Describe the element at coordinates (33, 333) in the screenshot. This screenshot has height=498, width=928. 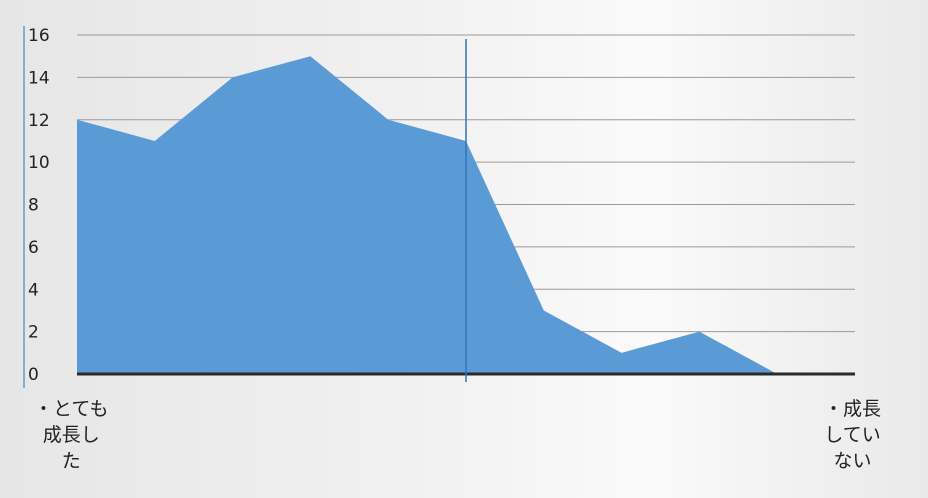
I see `y-tick-label-2: 2` at that location.